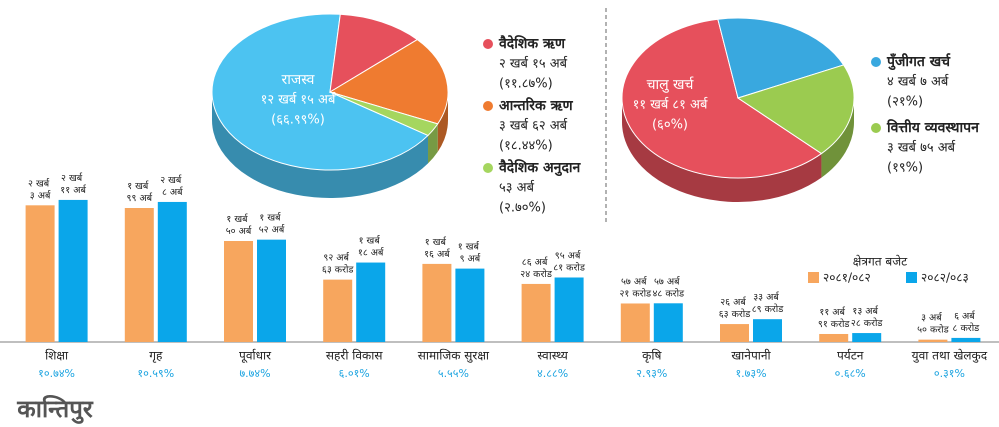 The image size is (999, 427). What do you see at coordinates (526, 84) in the screenshot?
I see `legend-percent: (११.८७%)` at bounding box center [526, 84].